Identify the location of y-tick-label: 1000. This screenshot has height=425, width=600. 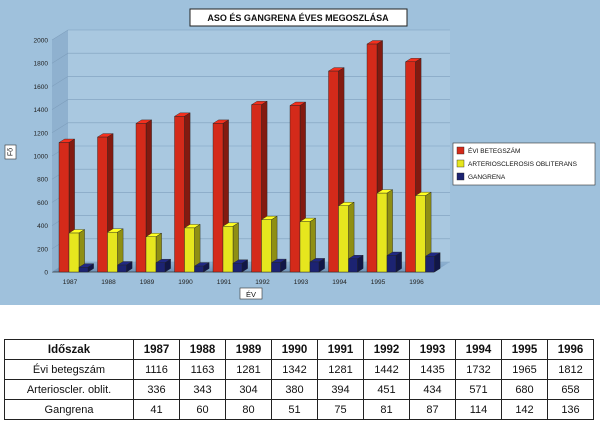
(41, 157).